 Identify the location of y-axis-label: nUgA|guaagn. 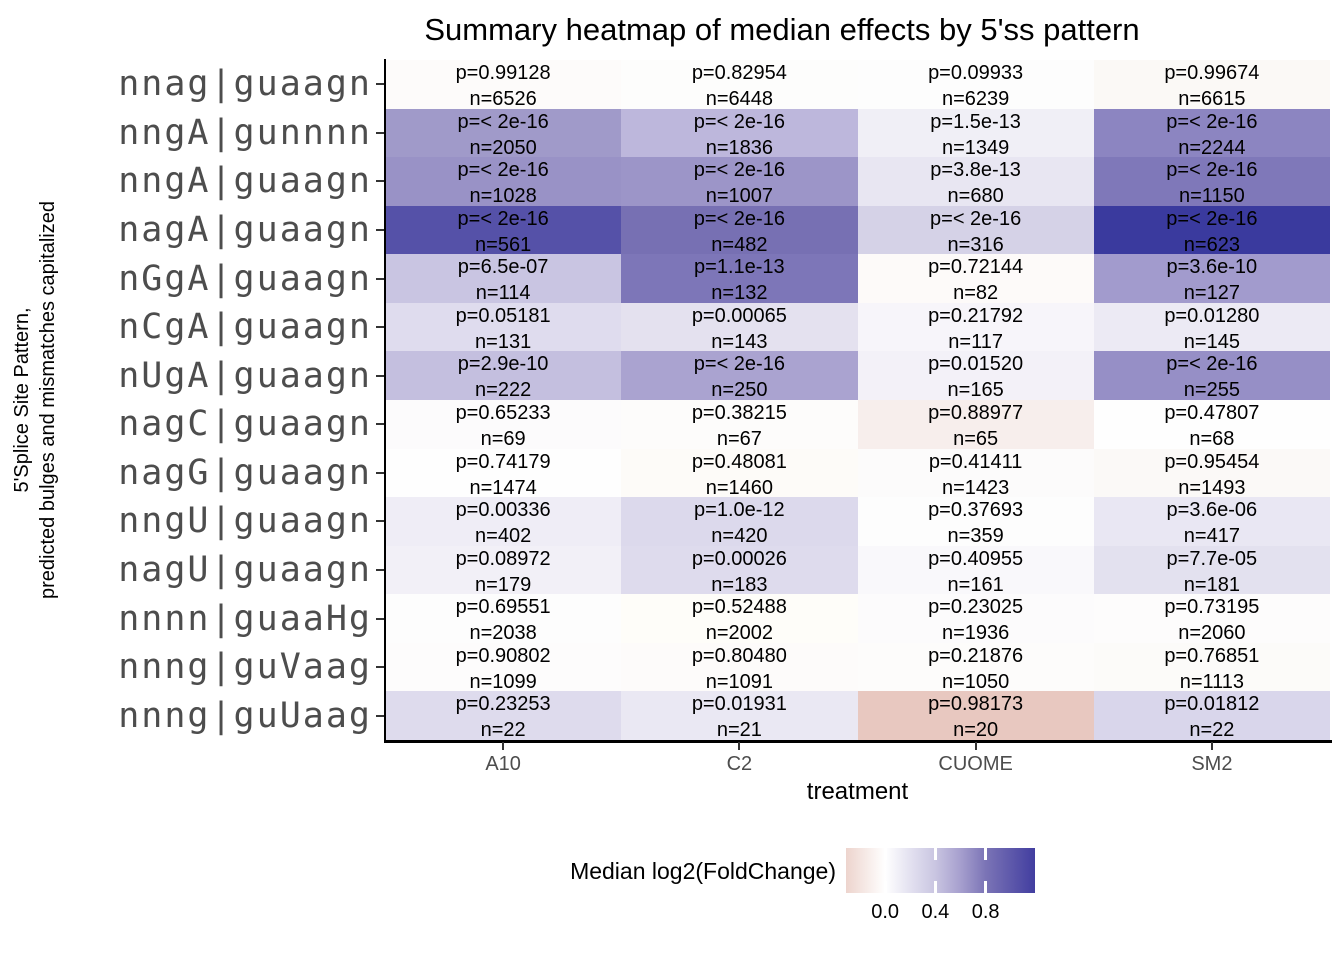
(245, 375).